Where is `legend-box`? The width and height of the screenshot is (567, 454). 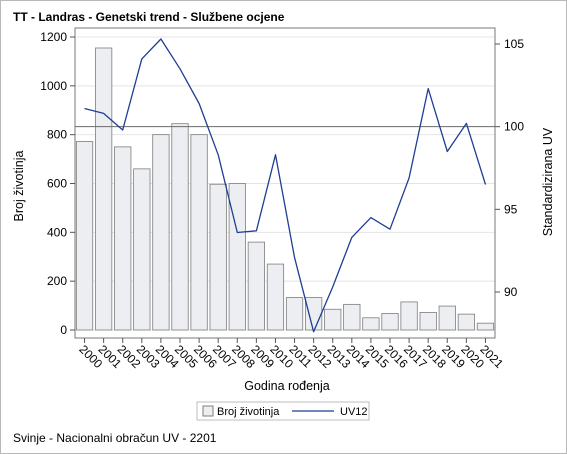 legend-box is located at coordinates (283, 411).